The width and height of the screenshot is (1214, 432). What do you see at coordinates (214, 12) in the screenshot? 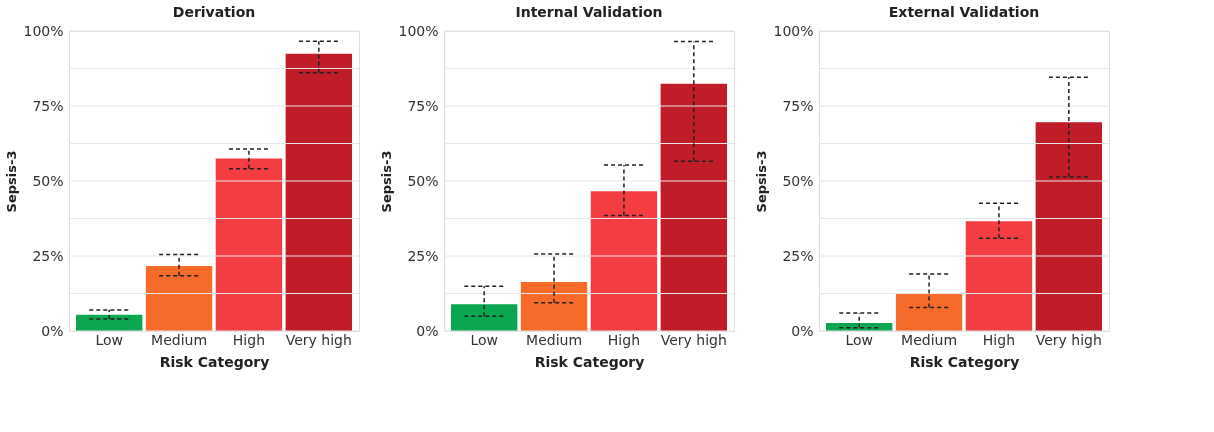
I see `chart-title: Derivation` at bounding box center [214, 12].